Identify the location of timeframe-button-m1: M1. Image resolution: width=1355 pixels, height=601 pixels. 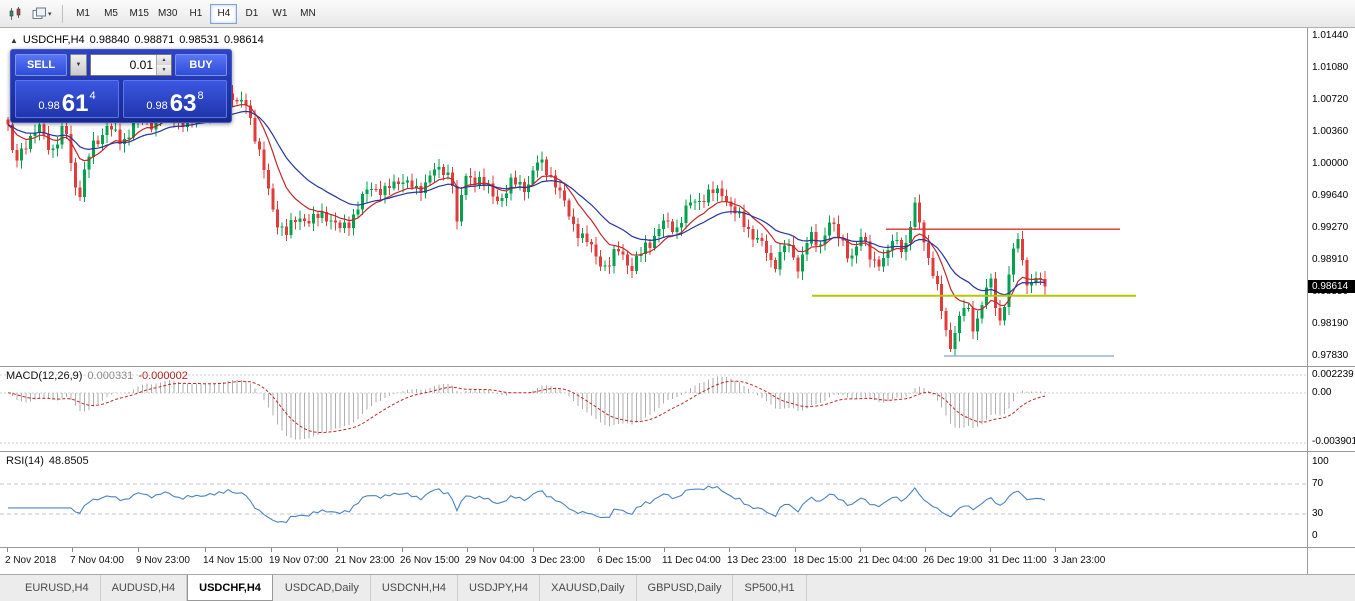
(83, 14).